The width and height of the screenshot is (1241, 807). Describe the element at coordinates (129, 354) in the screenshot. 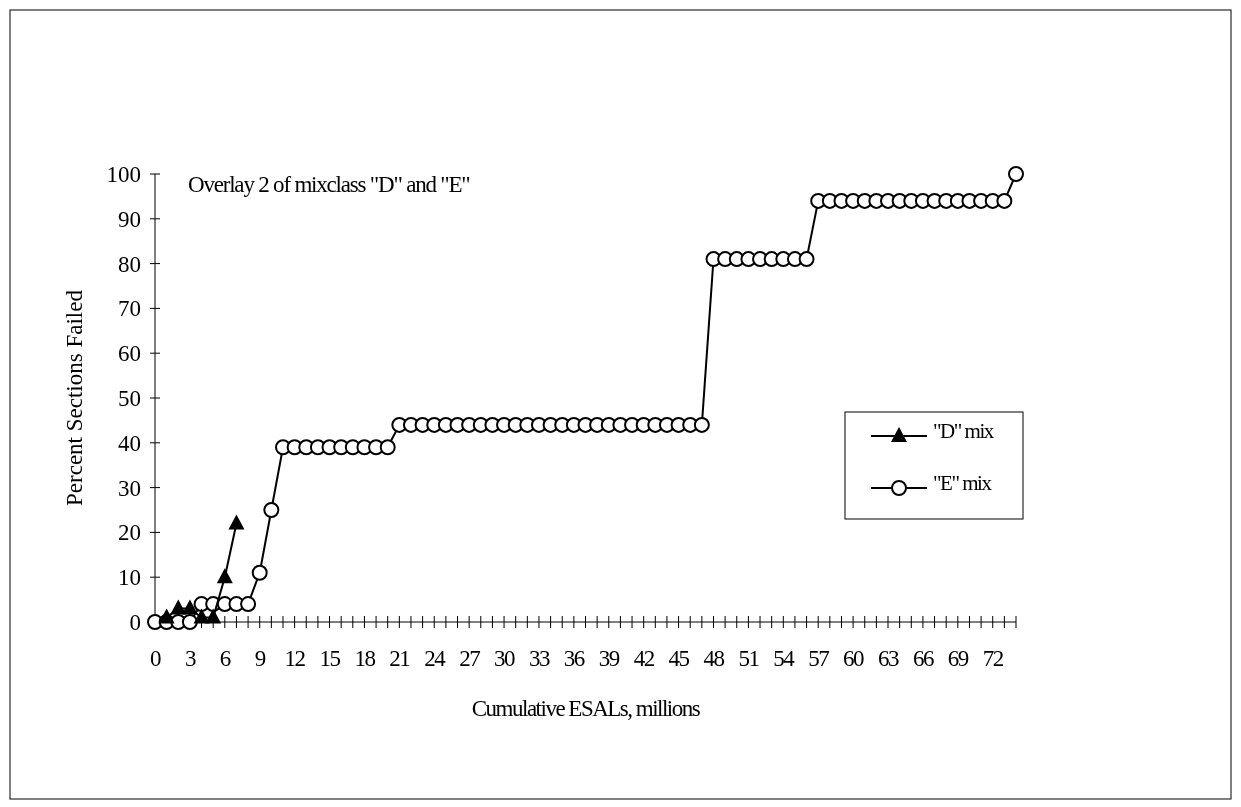

I see `y-tick-label: 60` at that location.